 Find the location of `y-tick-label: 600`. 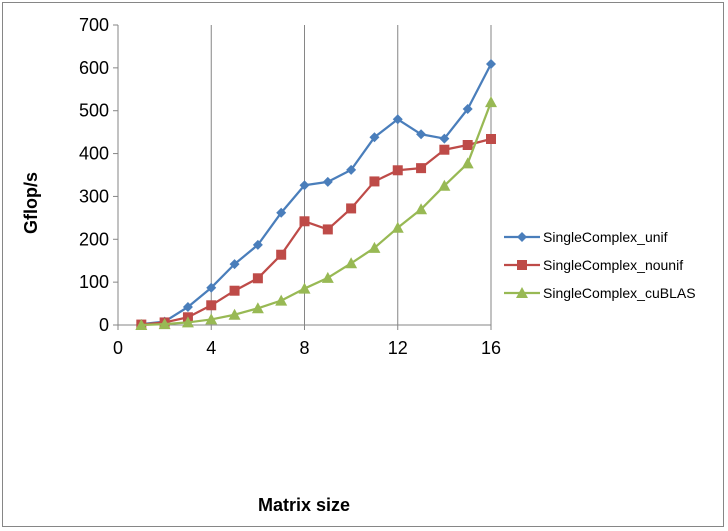

y-tick-label: 600 is located at coordinates (94, 68).